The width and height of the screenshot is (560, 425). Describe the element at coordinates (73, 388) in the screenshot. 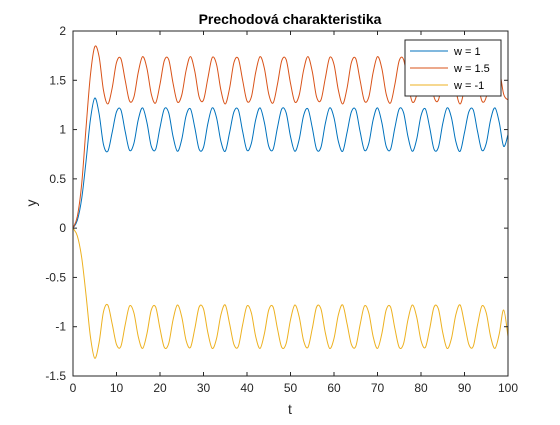

I see `x-tick-label: 0` at that location.